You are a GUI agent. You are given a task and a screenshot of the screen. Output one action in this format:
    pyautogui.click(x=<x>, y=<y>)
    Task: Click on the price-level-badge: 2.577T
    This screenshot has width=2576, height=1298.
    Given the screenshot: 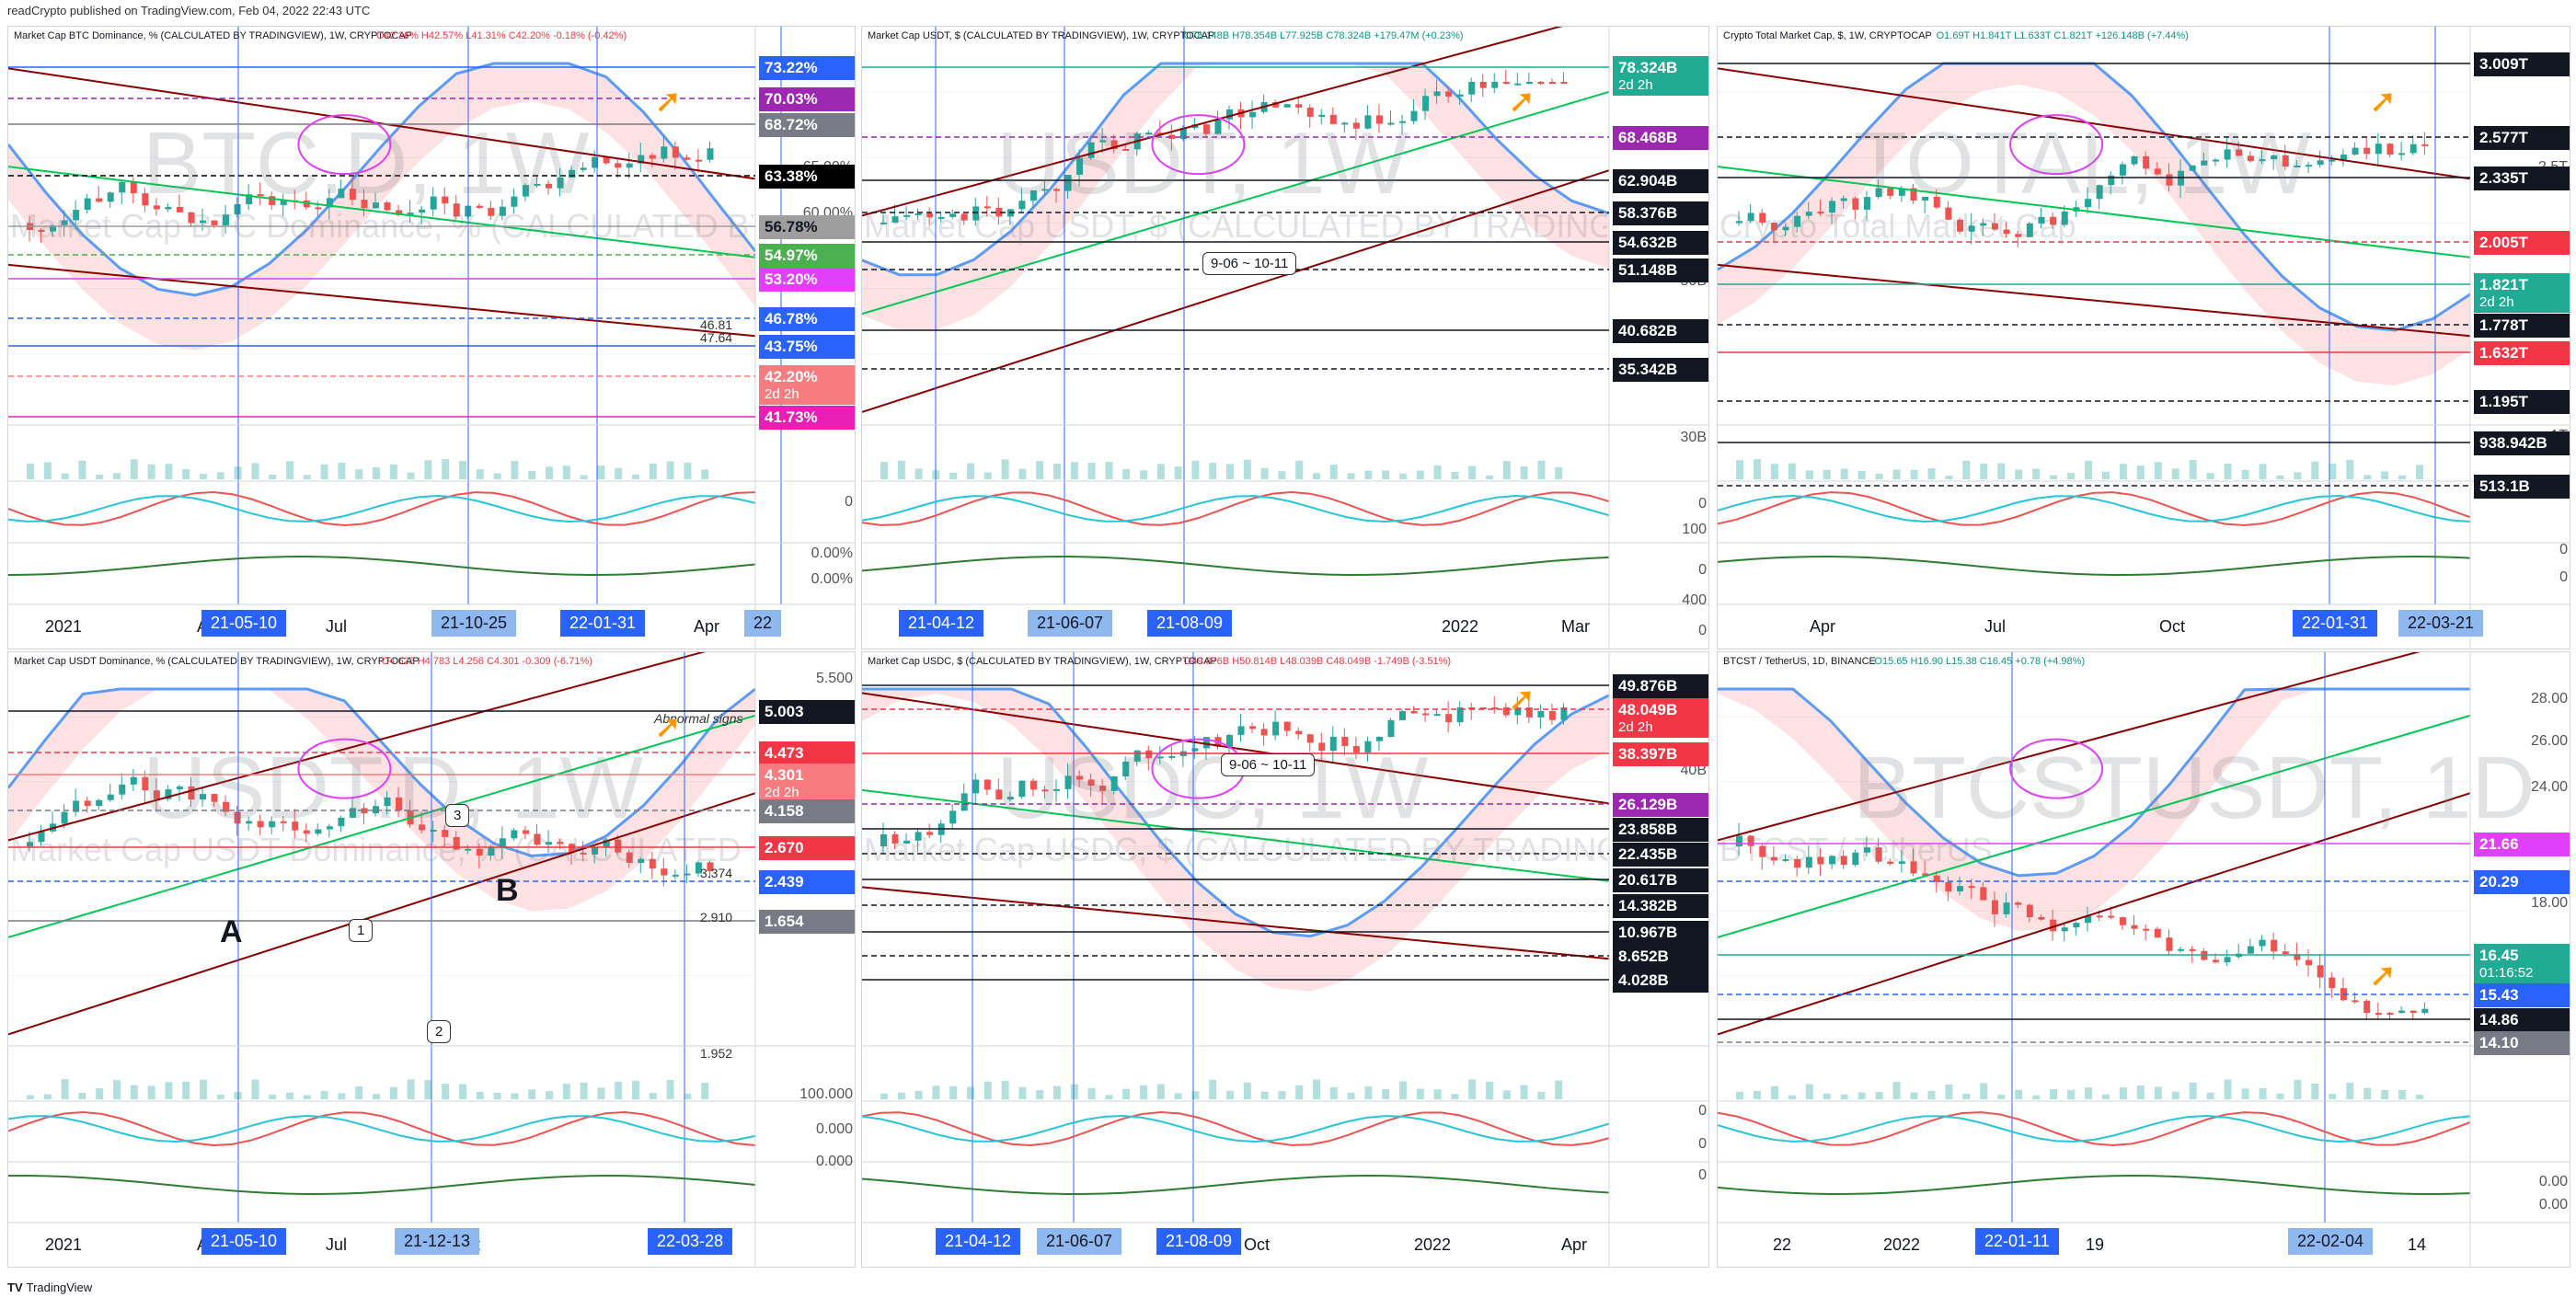 What is the action you would take?
    pyautogui.click(x=2522, y=138)
    